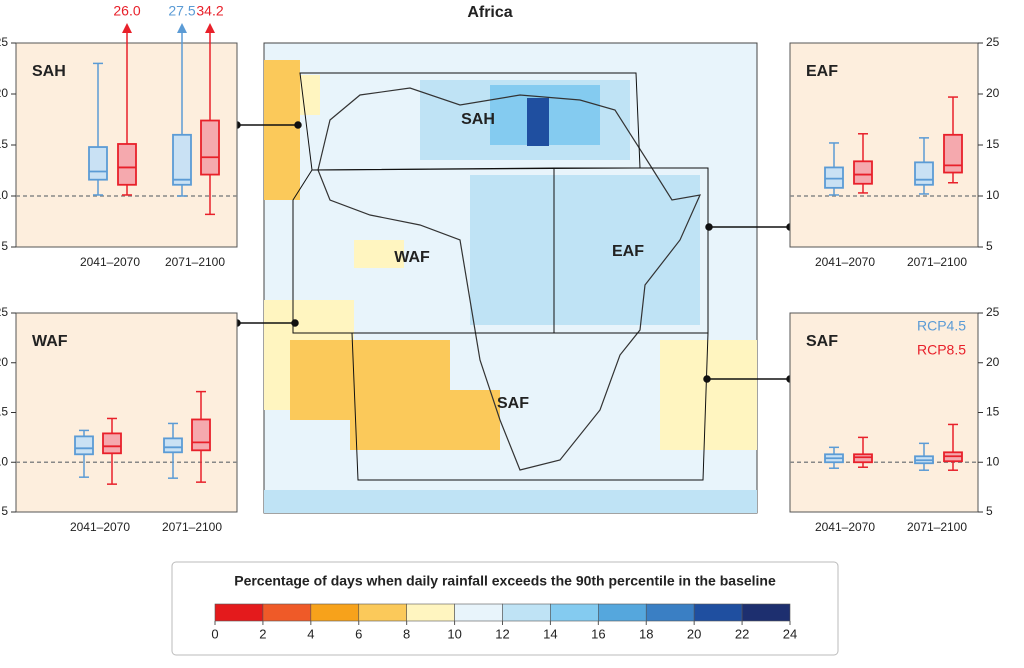 This screenshot has height=668, width=1024. What do you see at coordinates (126, 412) in the screenshot?
I see `panel` at bounding box center [126, 412].